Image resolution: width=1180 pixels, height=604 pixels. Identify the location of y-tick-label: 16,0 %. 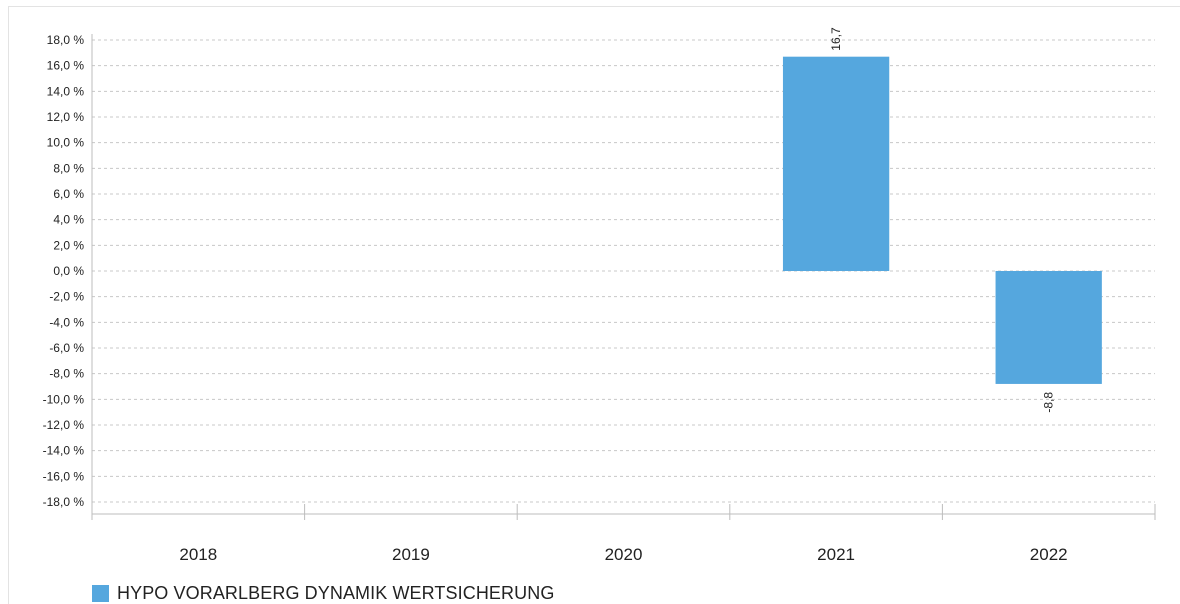
(66, 66).